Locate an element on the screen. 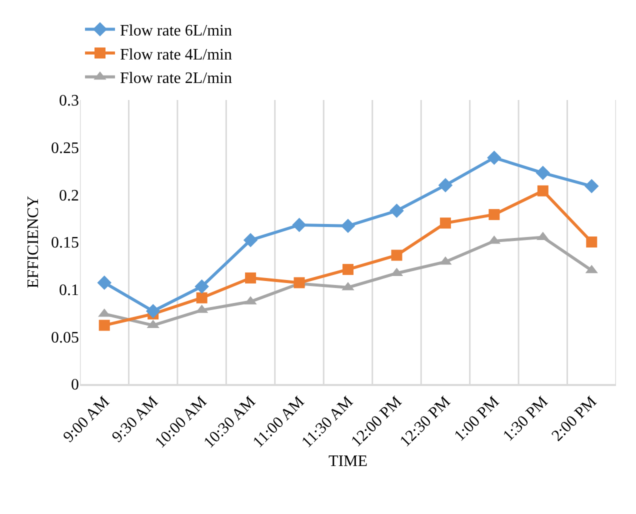  legend-label: Flow rate 6L/min is located at coordinates (176, 31).